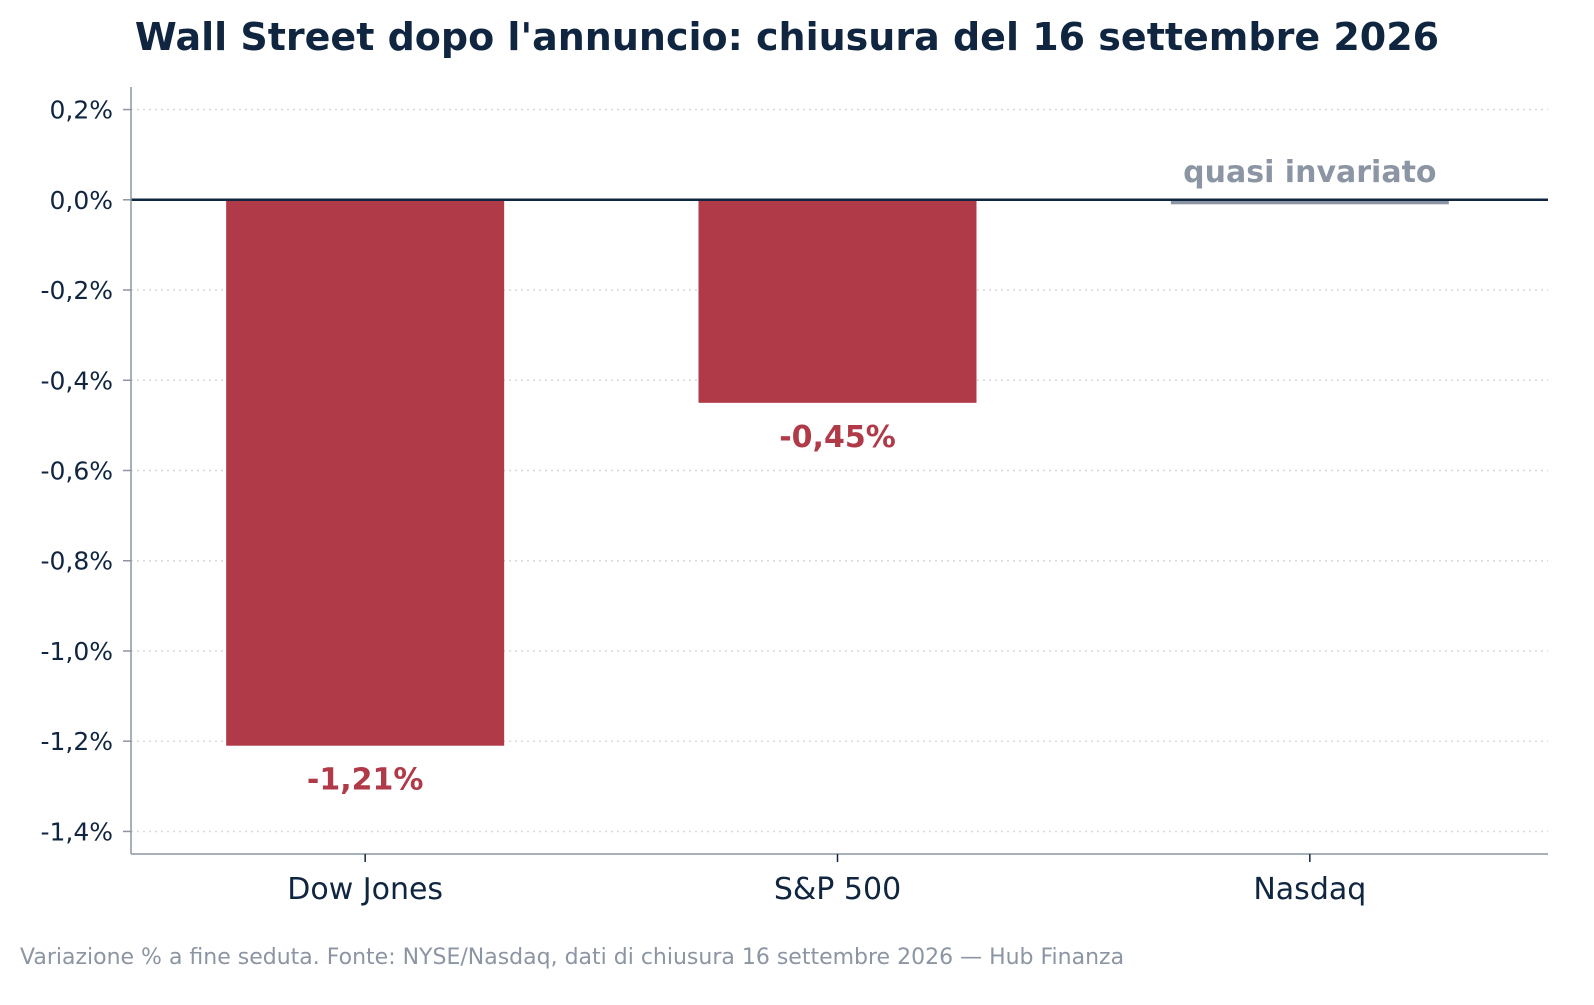 Image resolution: width=1594 pixels, height=1005 pixels. Describe the element at coordinates (837, 889) in the screenshot. I see `x-tick-label: S&P 500` at that location.